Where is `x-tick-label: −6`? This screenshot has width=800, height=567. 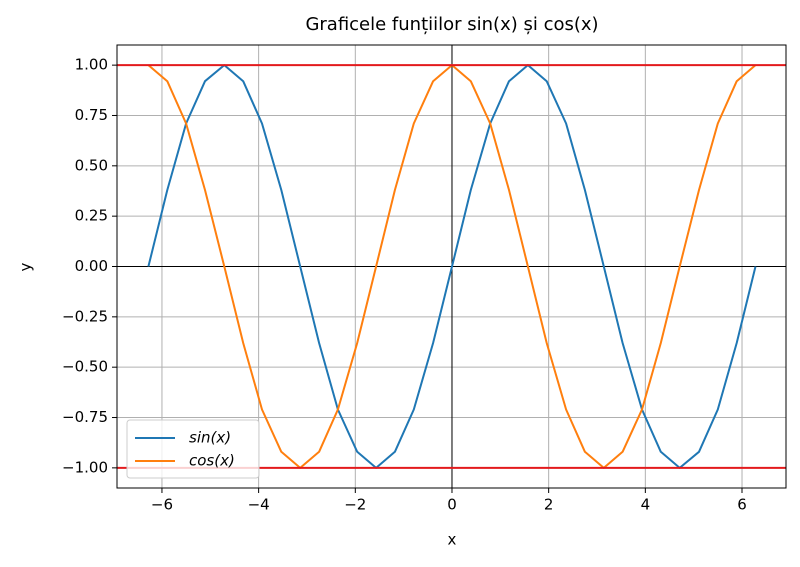
x-tick-label: −6 is located at coordinates (162, 505).